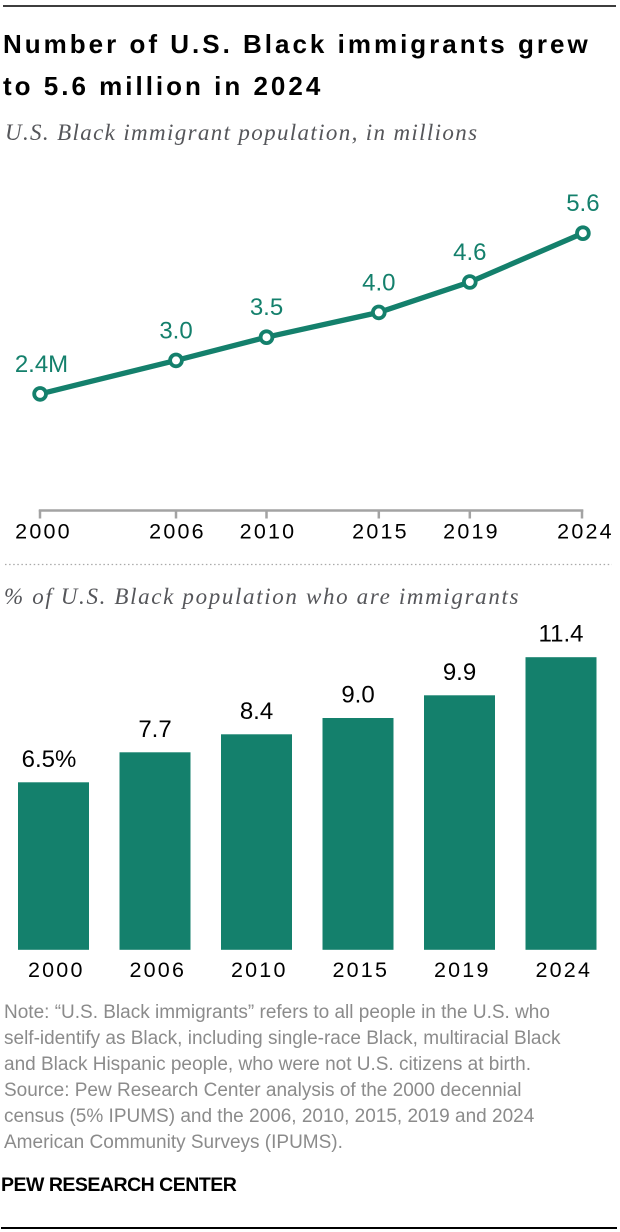 The image size is (620, 1232). Describe the element at coordinates (561, 634) in the screenshot. I see `svg-text: 11.4` at that location.